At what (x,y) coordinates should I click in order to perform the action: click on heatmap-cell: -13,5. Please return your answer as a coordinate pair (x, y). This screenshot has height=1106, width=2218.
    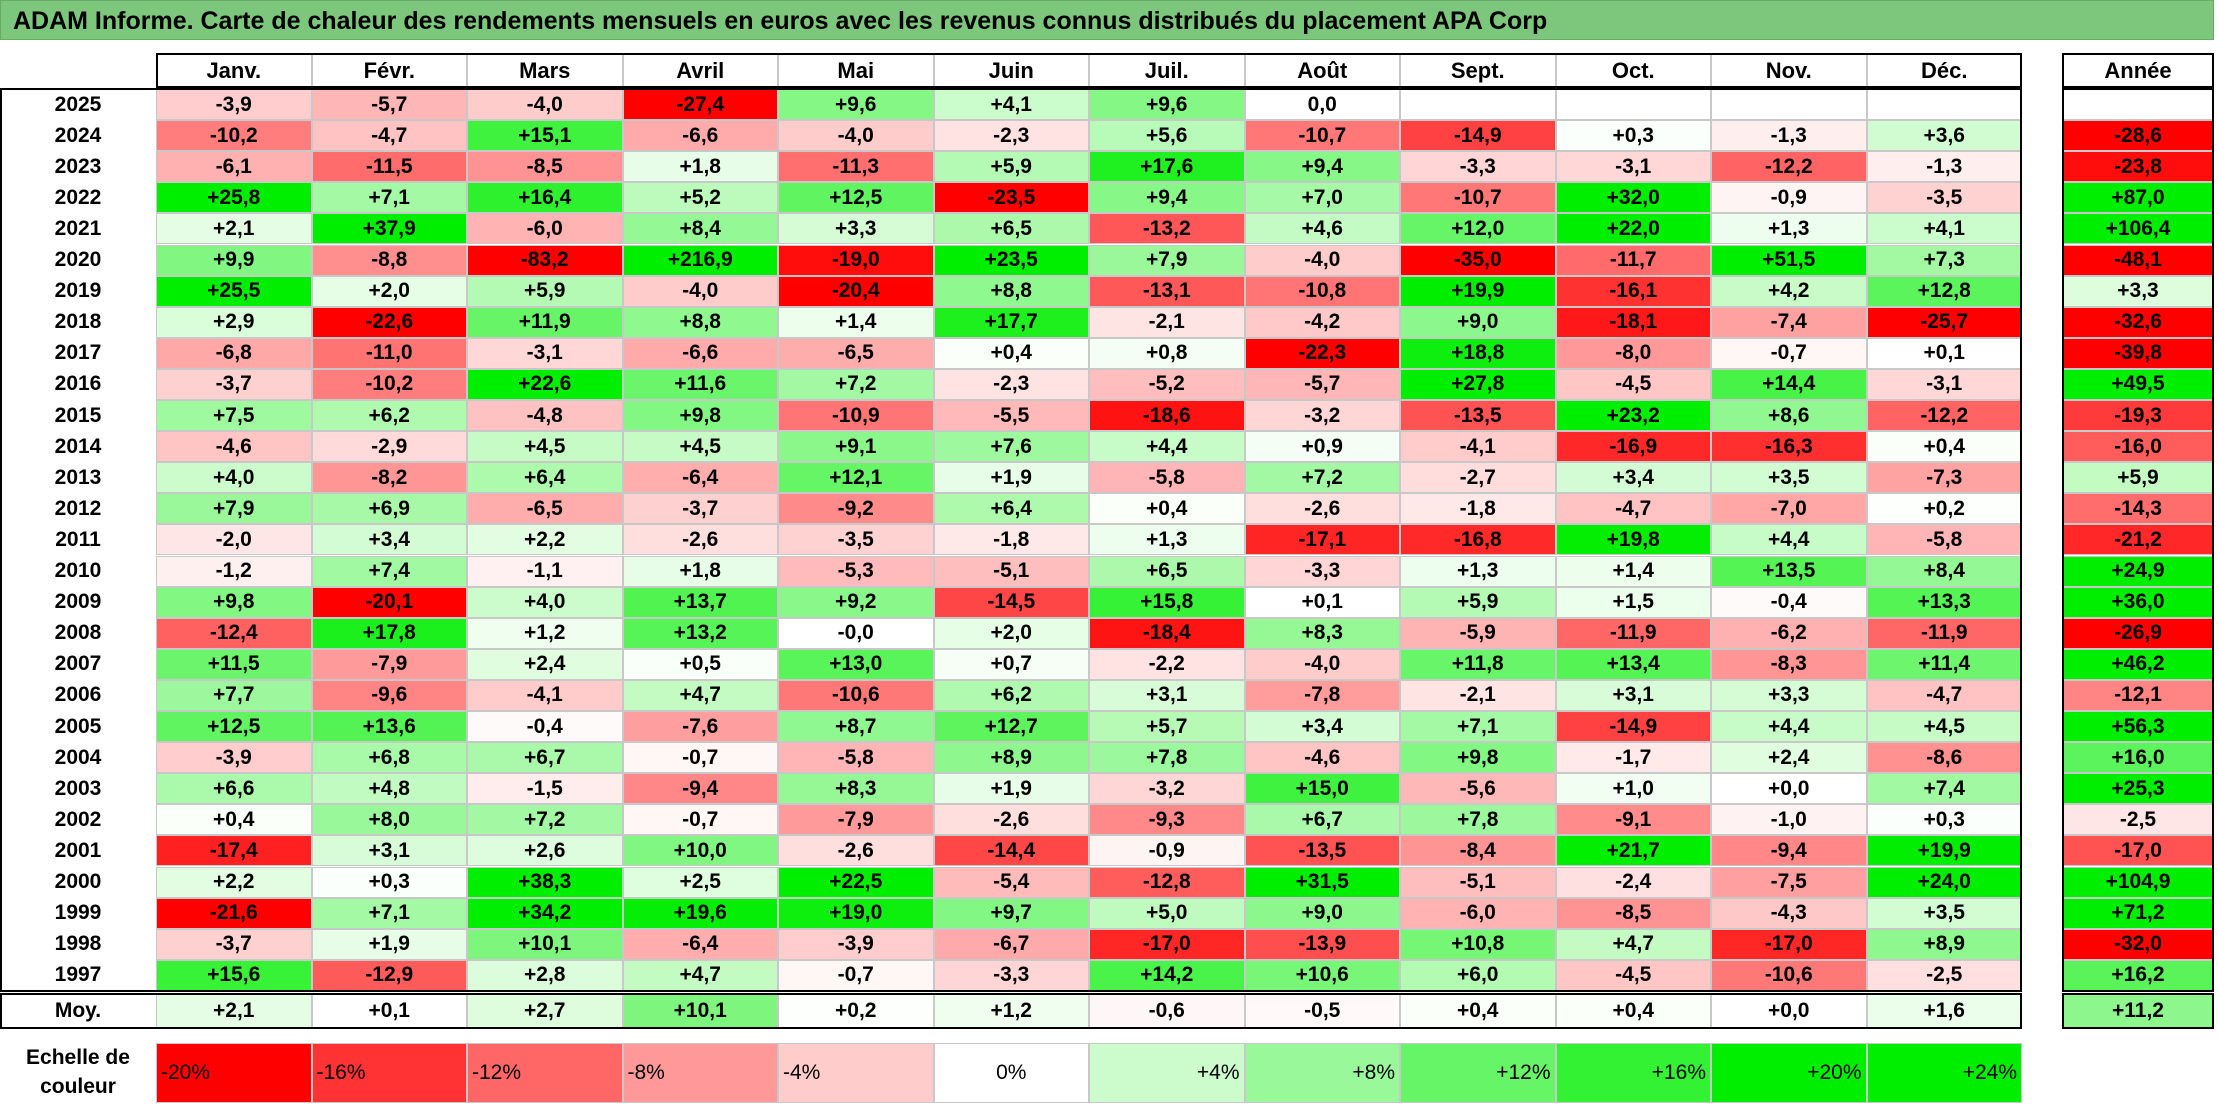
    Looking at the image, I should click on (1322, 851).